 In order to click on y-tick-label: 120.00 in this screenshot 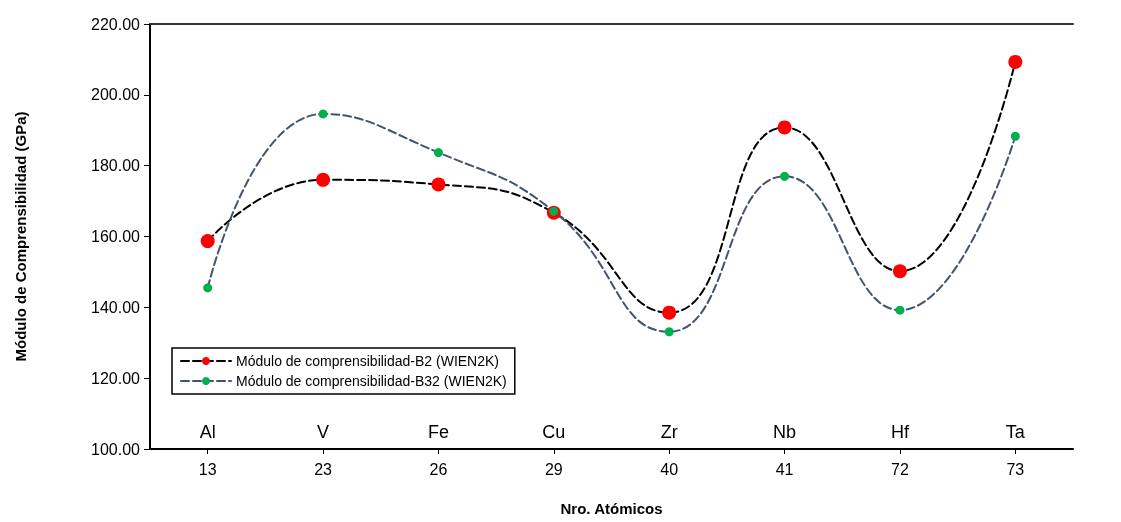, I will do `click(116, 378)`.